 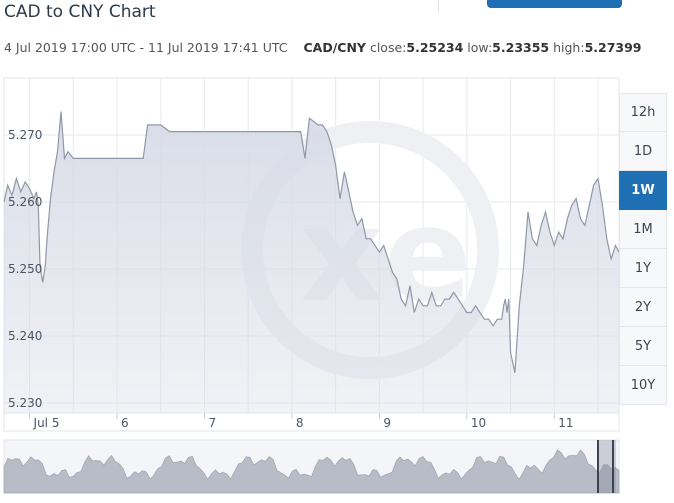 I want to click on range-button-1d: 1D, so click(x=643, y=151).